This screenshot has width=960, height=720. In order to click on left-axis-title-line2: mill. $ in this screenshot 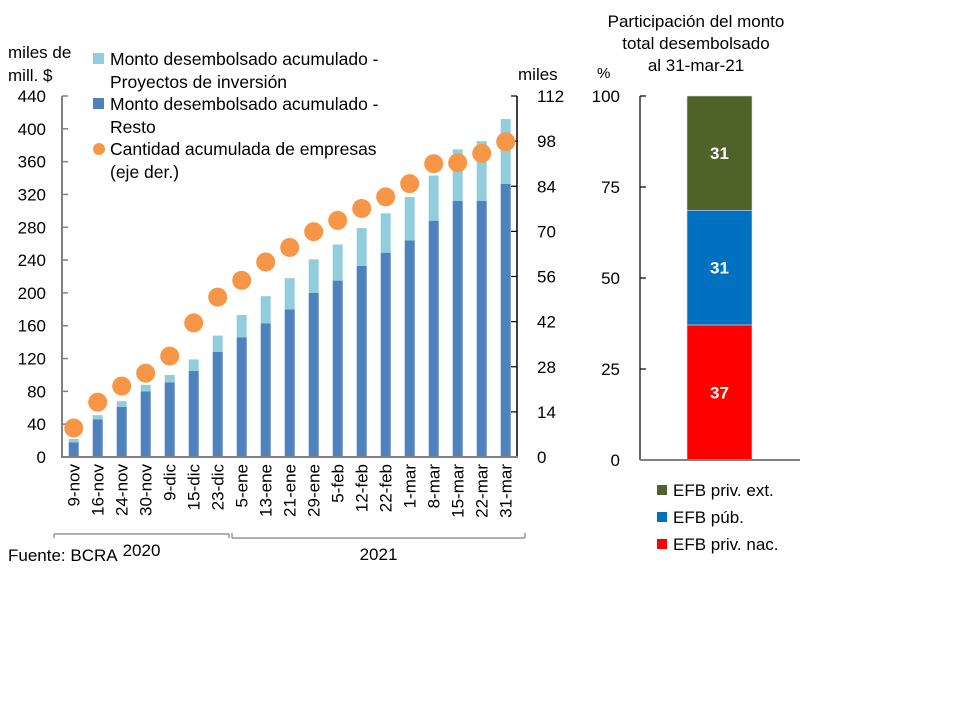, I will do `click(30, 75)`.